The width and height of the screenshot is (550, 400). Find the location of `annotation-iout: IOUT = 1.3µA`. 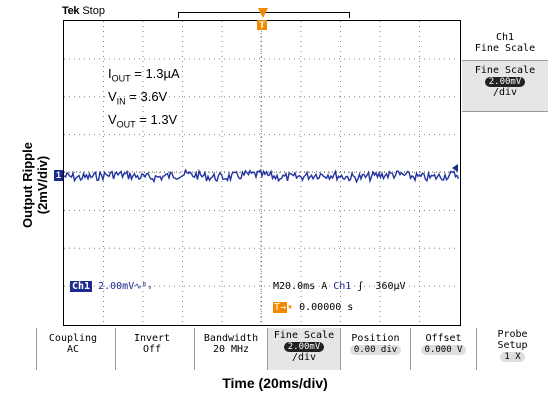

annotation-iout: IOUT = 1.3µA is located at coordinates (144, 75).